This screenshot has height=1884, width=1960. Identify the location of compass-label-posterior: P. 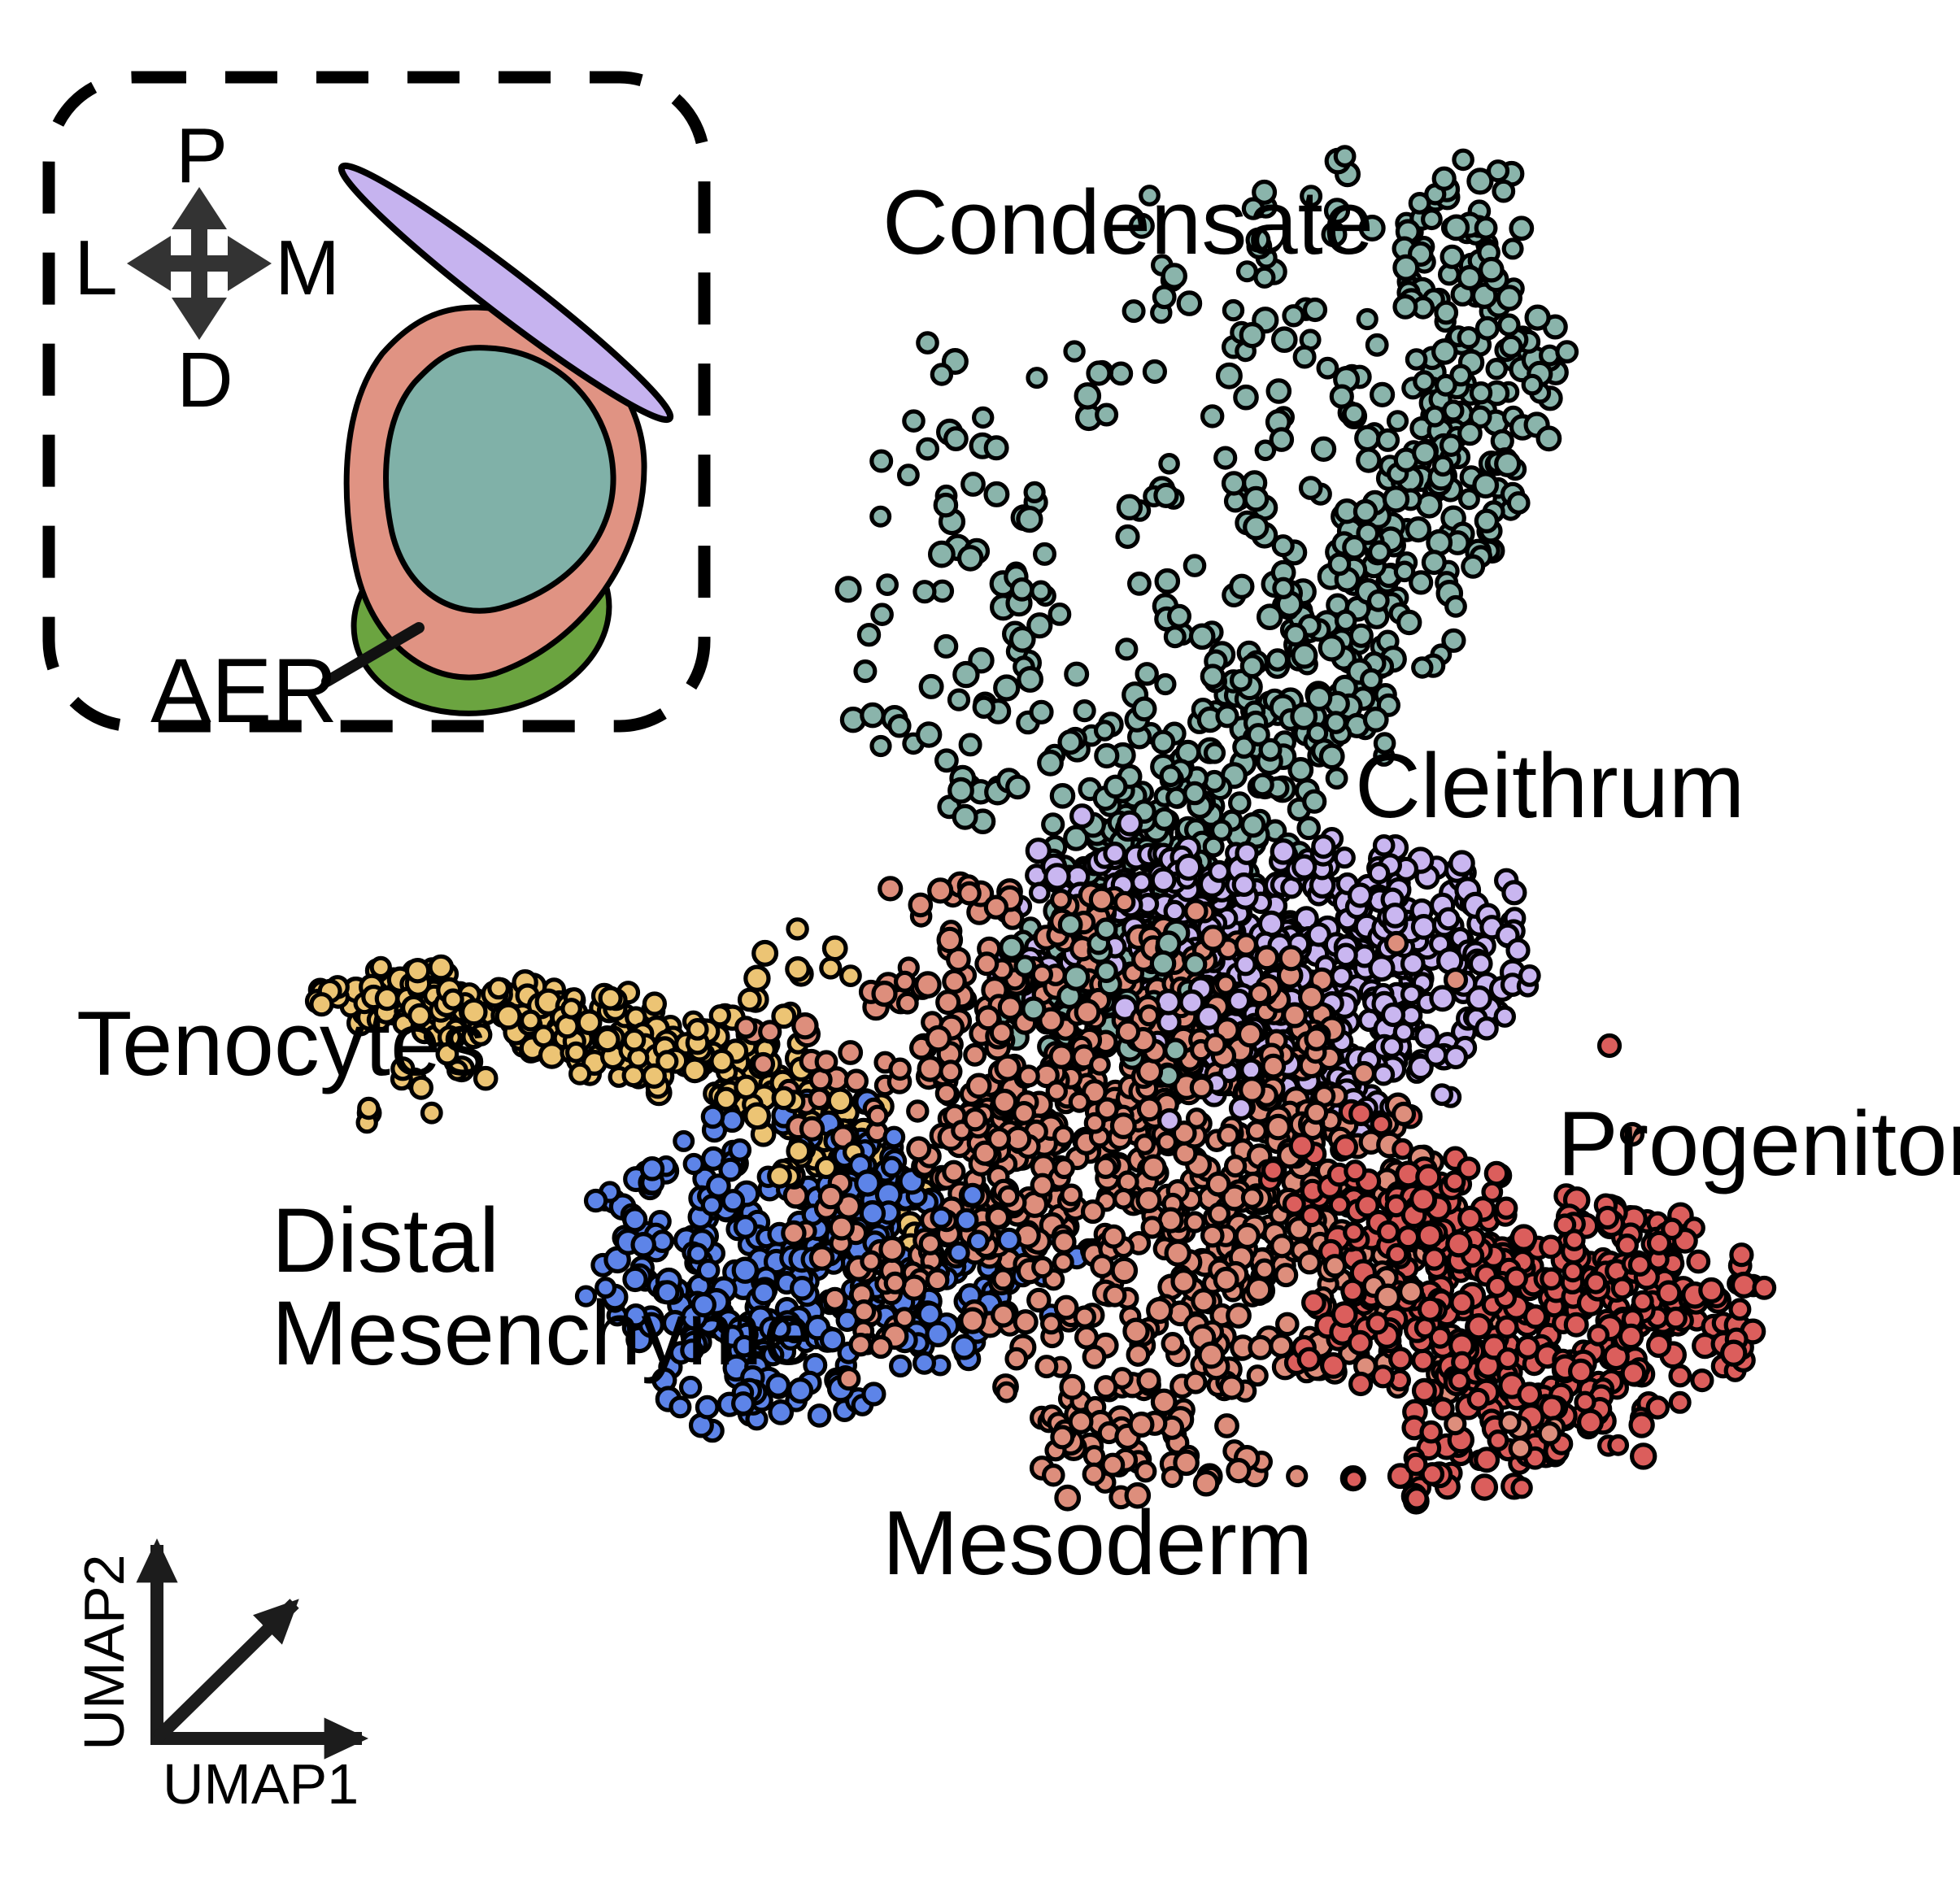
(202, 155).